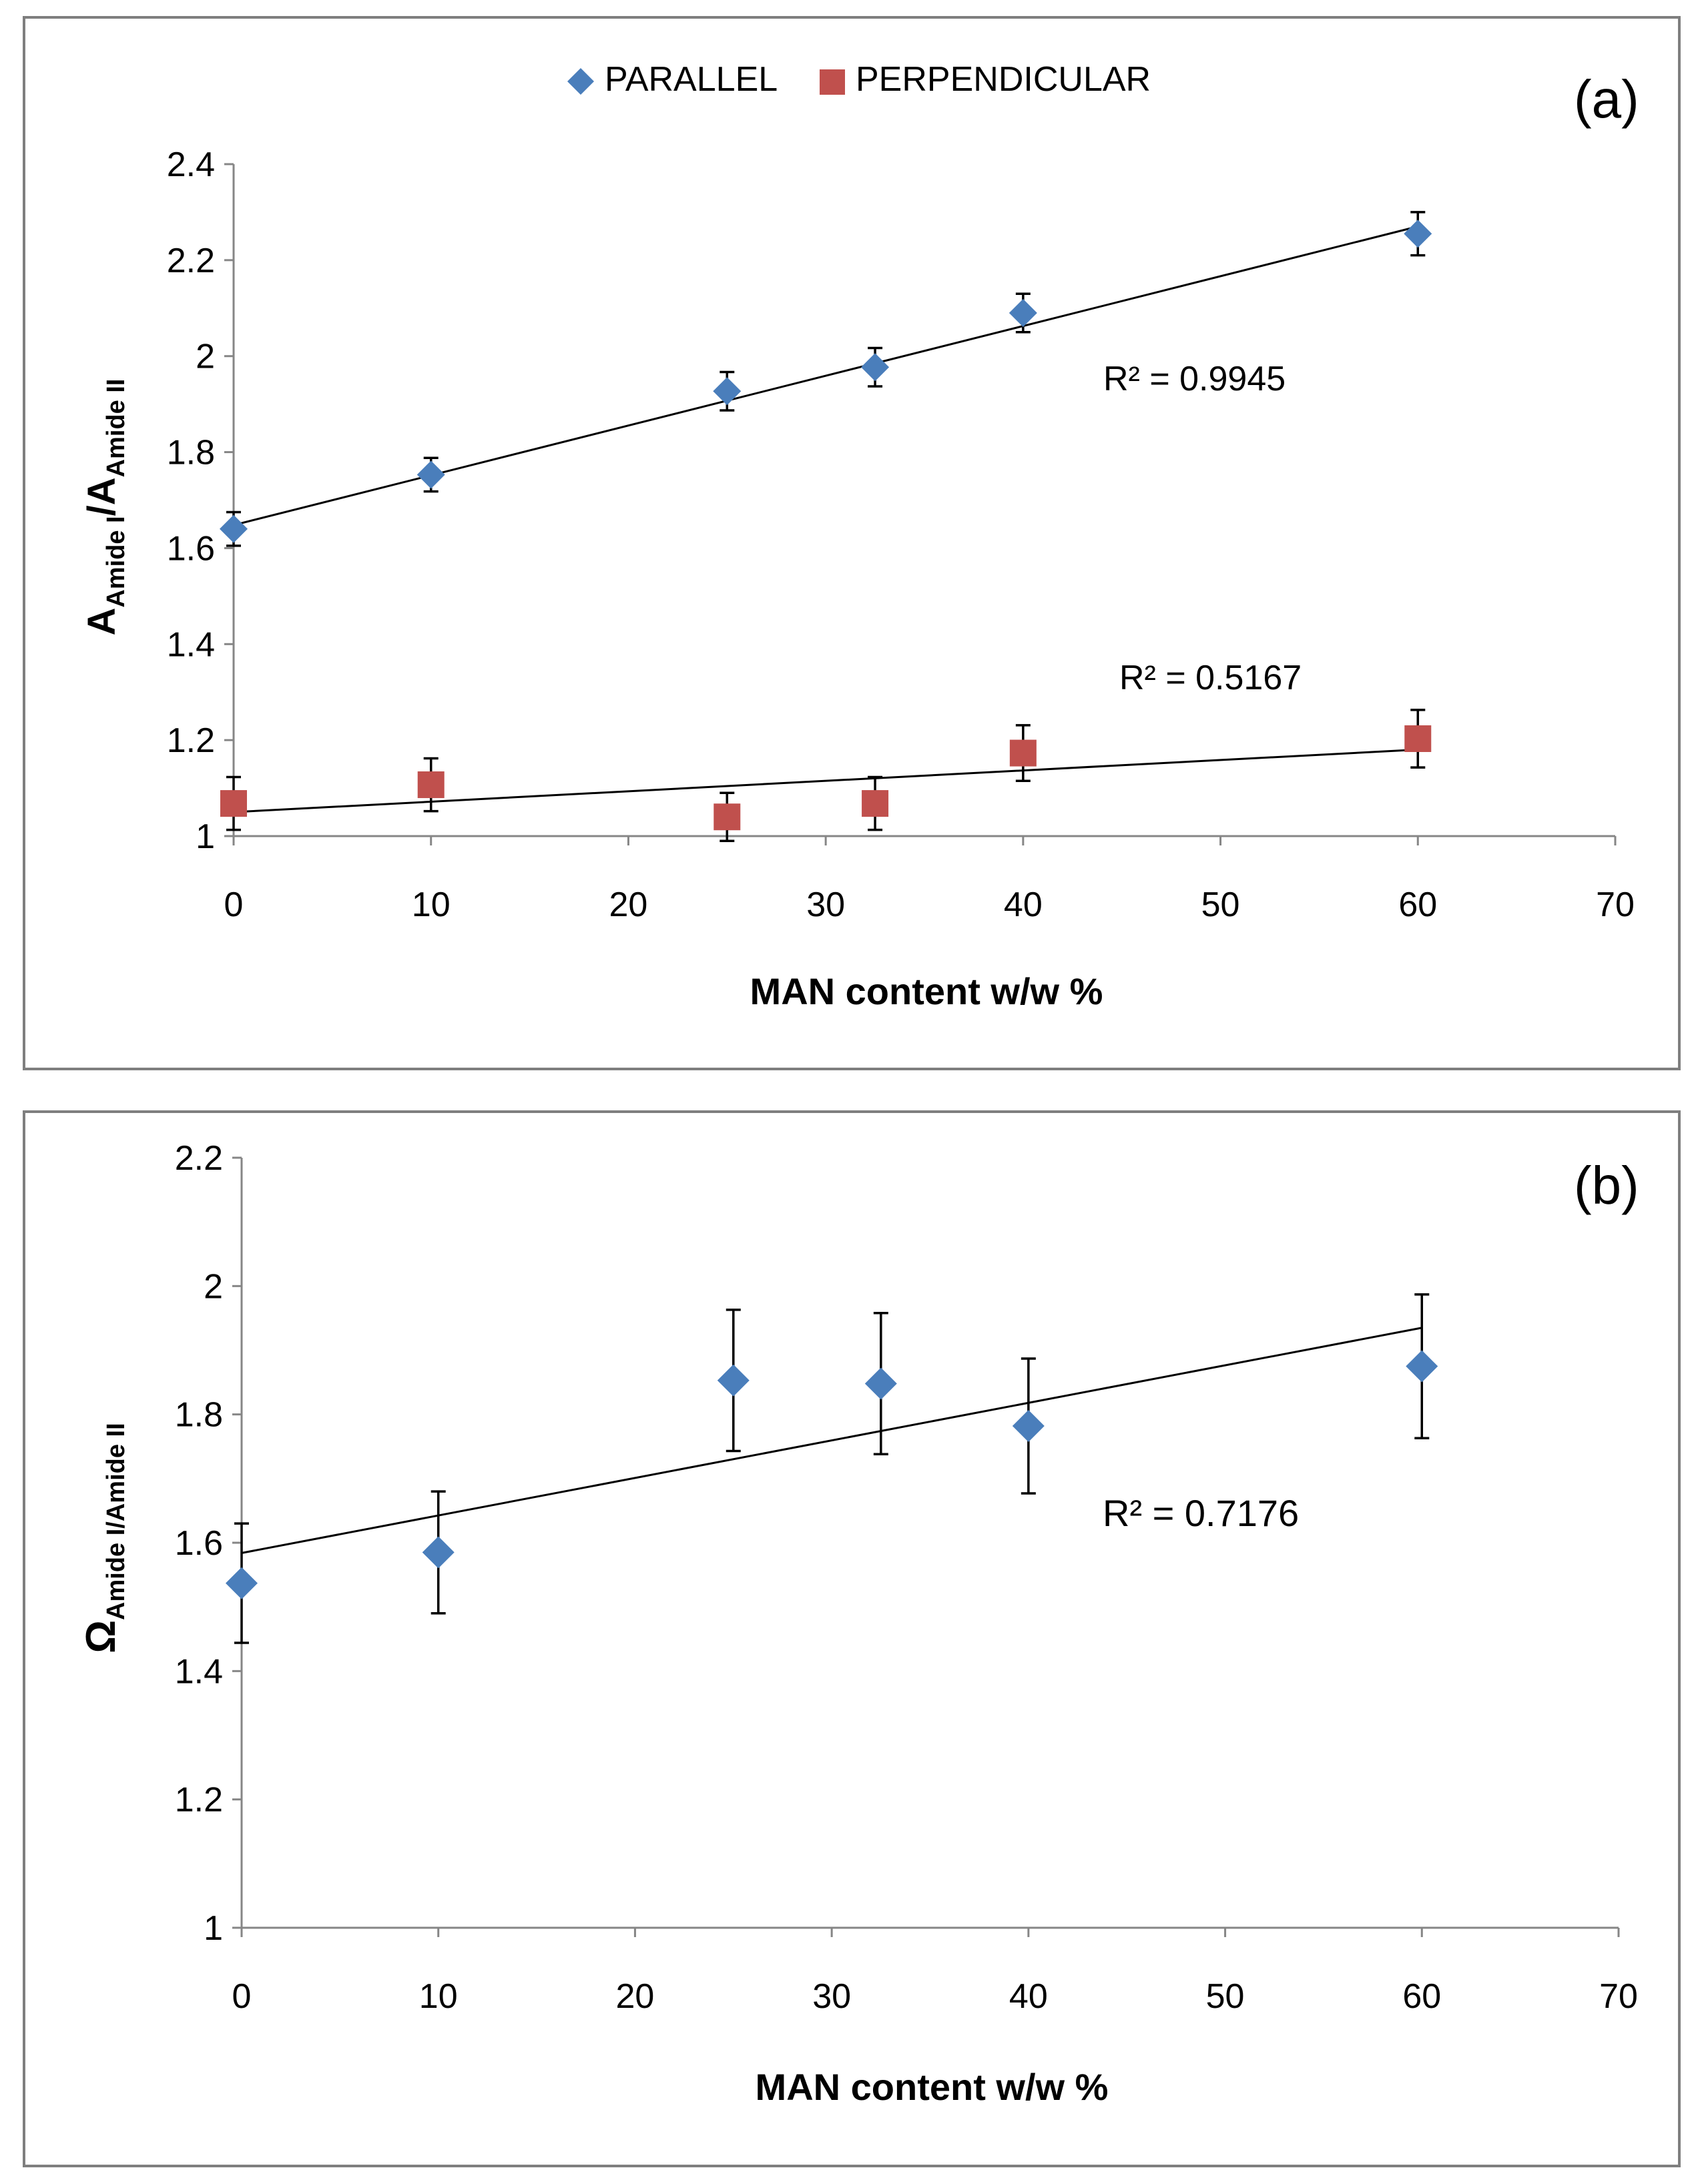 The height and width of the screenshot is (2184, 1702). I want to click on r2-label: R² = 0.7176, so click(1201, 1513).